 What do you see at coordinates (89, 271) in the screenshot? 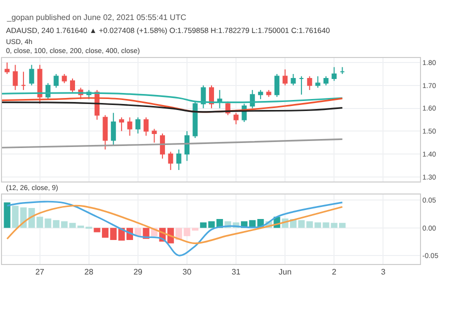
I see `x-tick-label: 28` at bounding box center [89, 271].